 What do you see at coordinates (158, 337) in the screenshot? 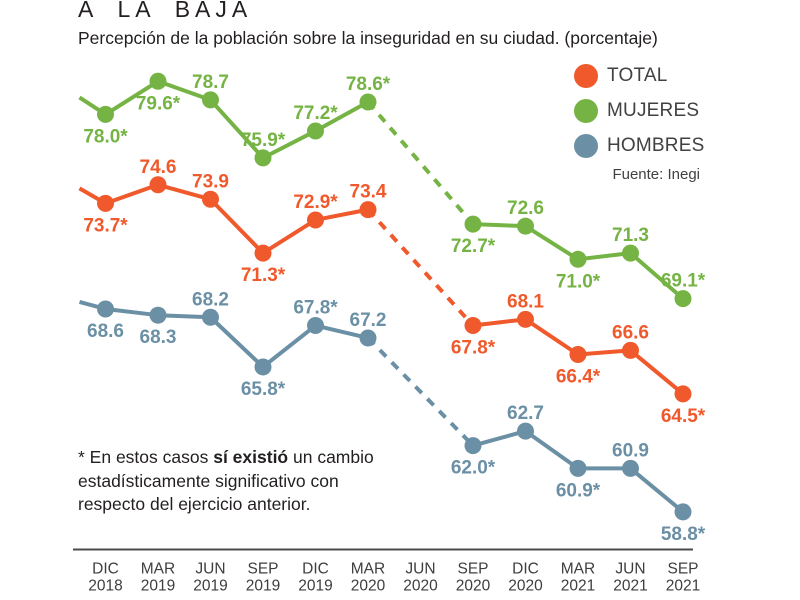
I see `point-label-hombres: 68.3` at bounding box center [158, 337].